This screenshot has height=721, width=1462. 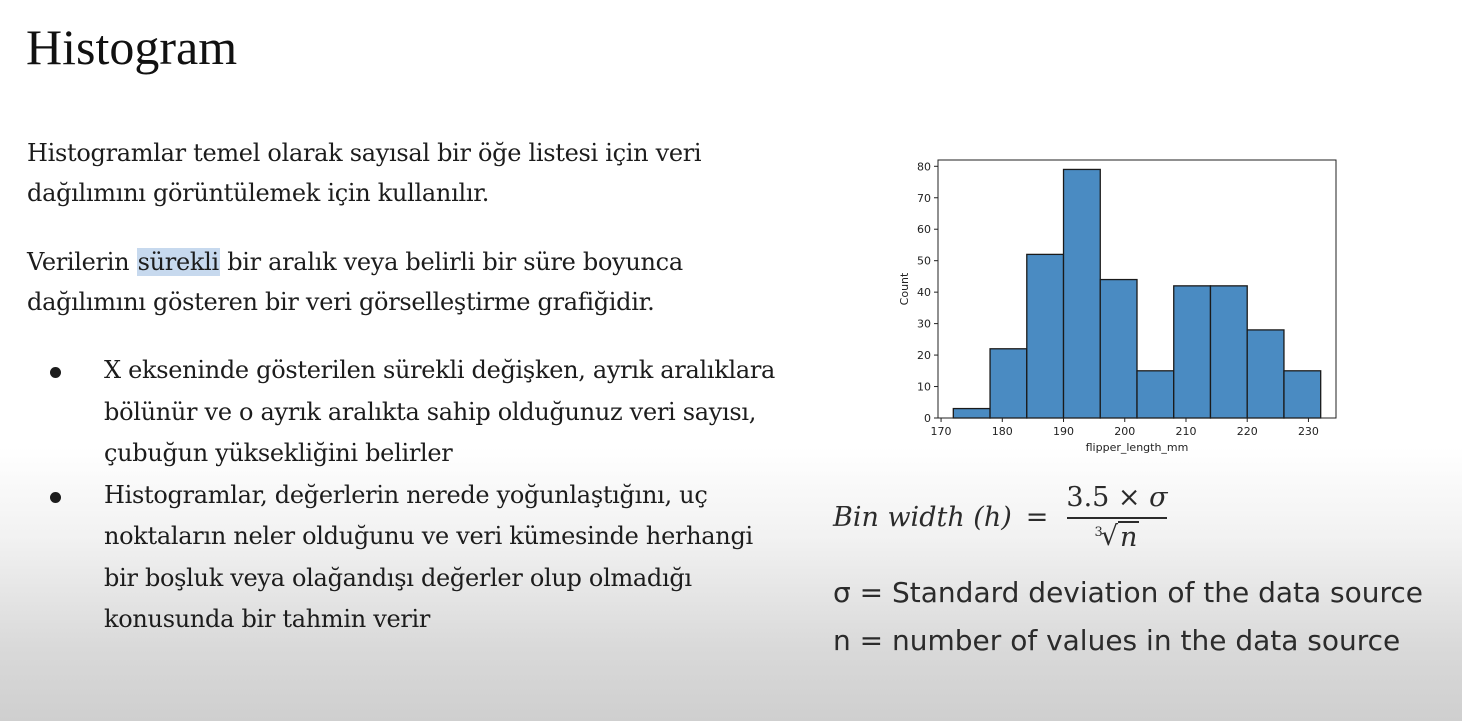 I want to click on x-tick-label: 210, so click(x=1185, y=431).